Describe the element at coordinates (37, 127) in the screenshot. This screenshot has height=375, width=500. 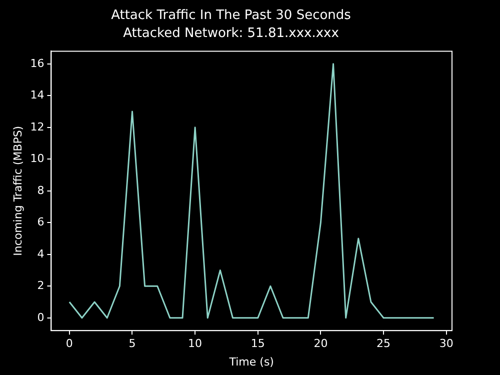
I see `y-tick-label: 12` at that location.